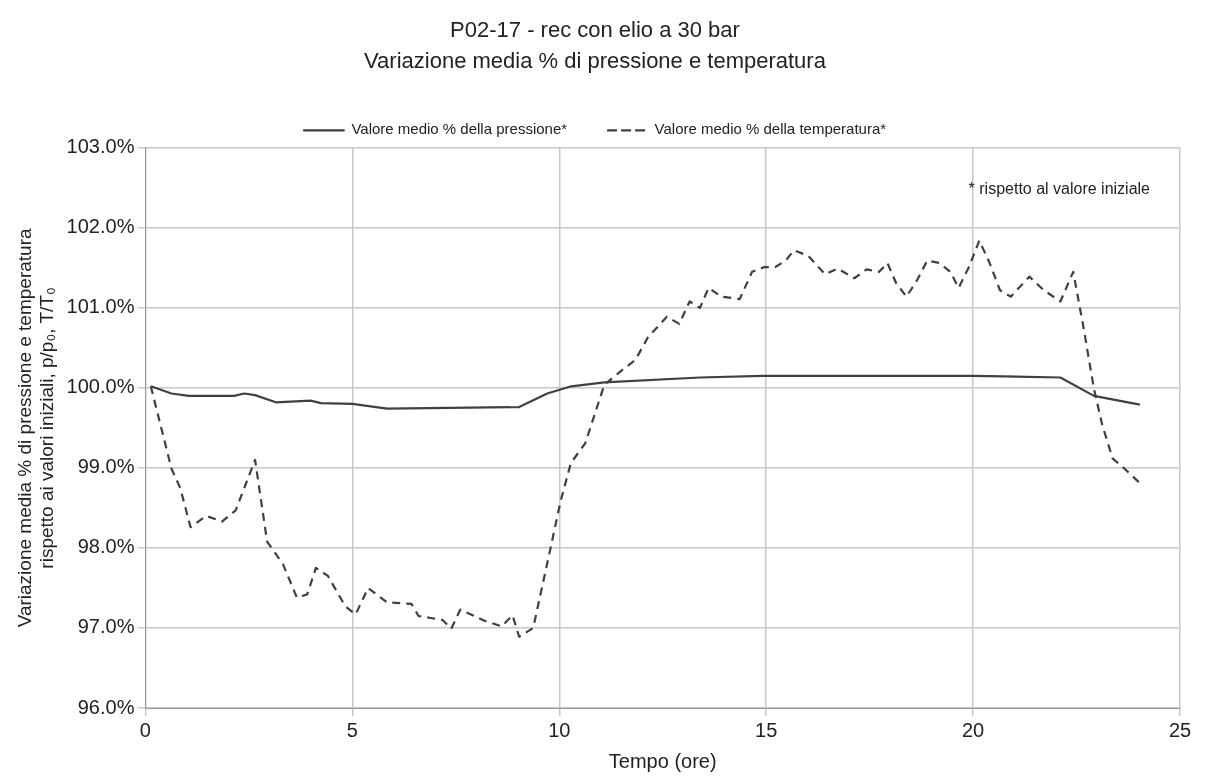  I want to click on annotation: * rispetto al valore iniziale, so click(1059, 189).